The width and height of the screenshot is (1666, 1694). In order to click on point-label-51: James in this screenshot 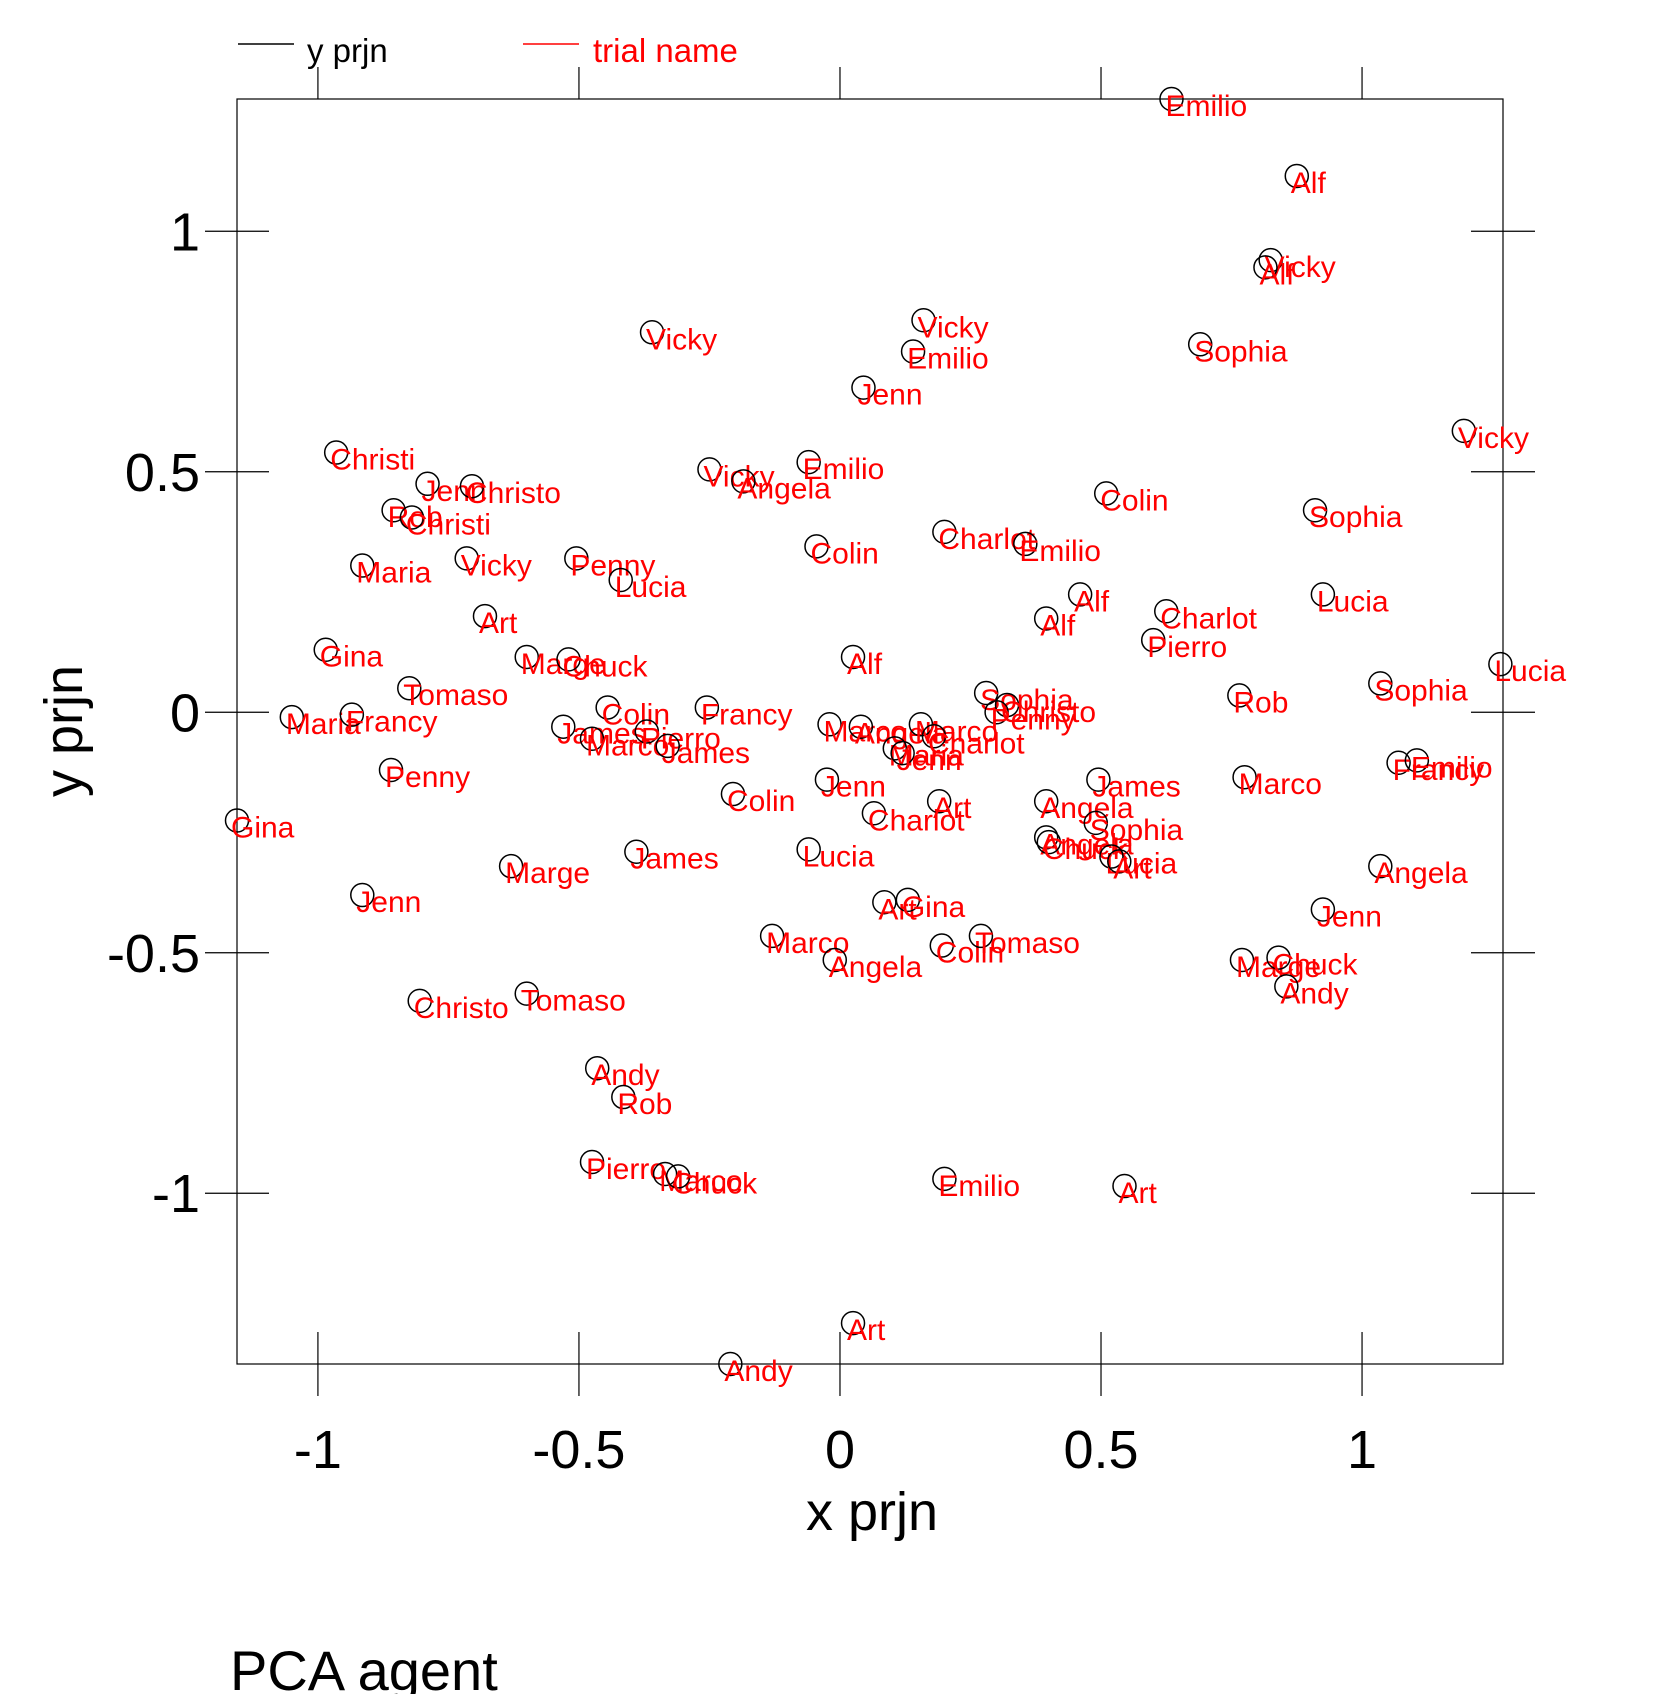, I will do `click(706, 753)`.